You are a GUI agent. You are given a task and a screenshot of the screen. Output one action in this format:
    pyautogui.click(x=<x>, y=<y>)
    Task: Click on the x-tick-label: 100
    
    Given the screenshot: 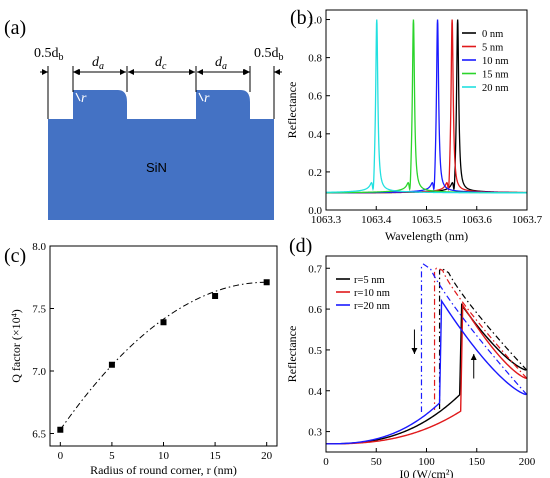 What is the action you would take?
    pyautogui.click(x=426, y=462)
    